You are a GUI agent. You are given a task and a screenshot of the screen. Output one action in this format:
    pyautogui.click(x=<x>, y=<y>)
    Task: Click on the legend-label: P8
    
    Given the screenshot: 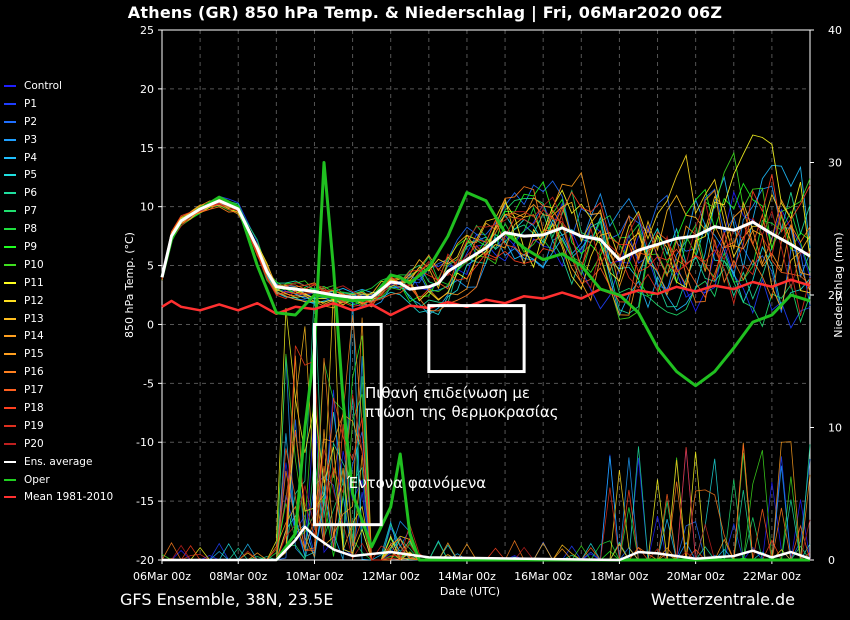 What is the action you would take?
    pyautogui.click(x=31, y=229)
    